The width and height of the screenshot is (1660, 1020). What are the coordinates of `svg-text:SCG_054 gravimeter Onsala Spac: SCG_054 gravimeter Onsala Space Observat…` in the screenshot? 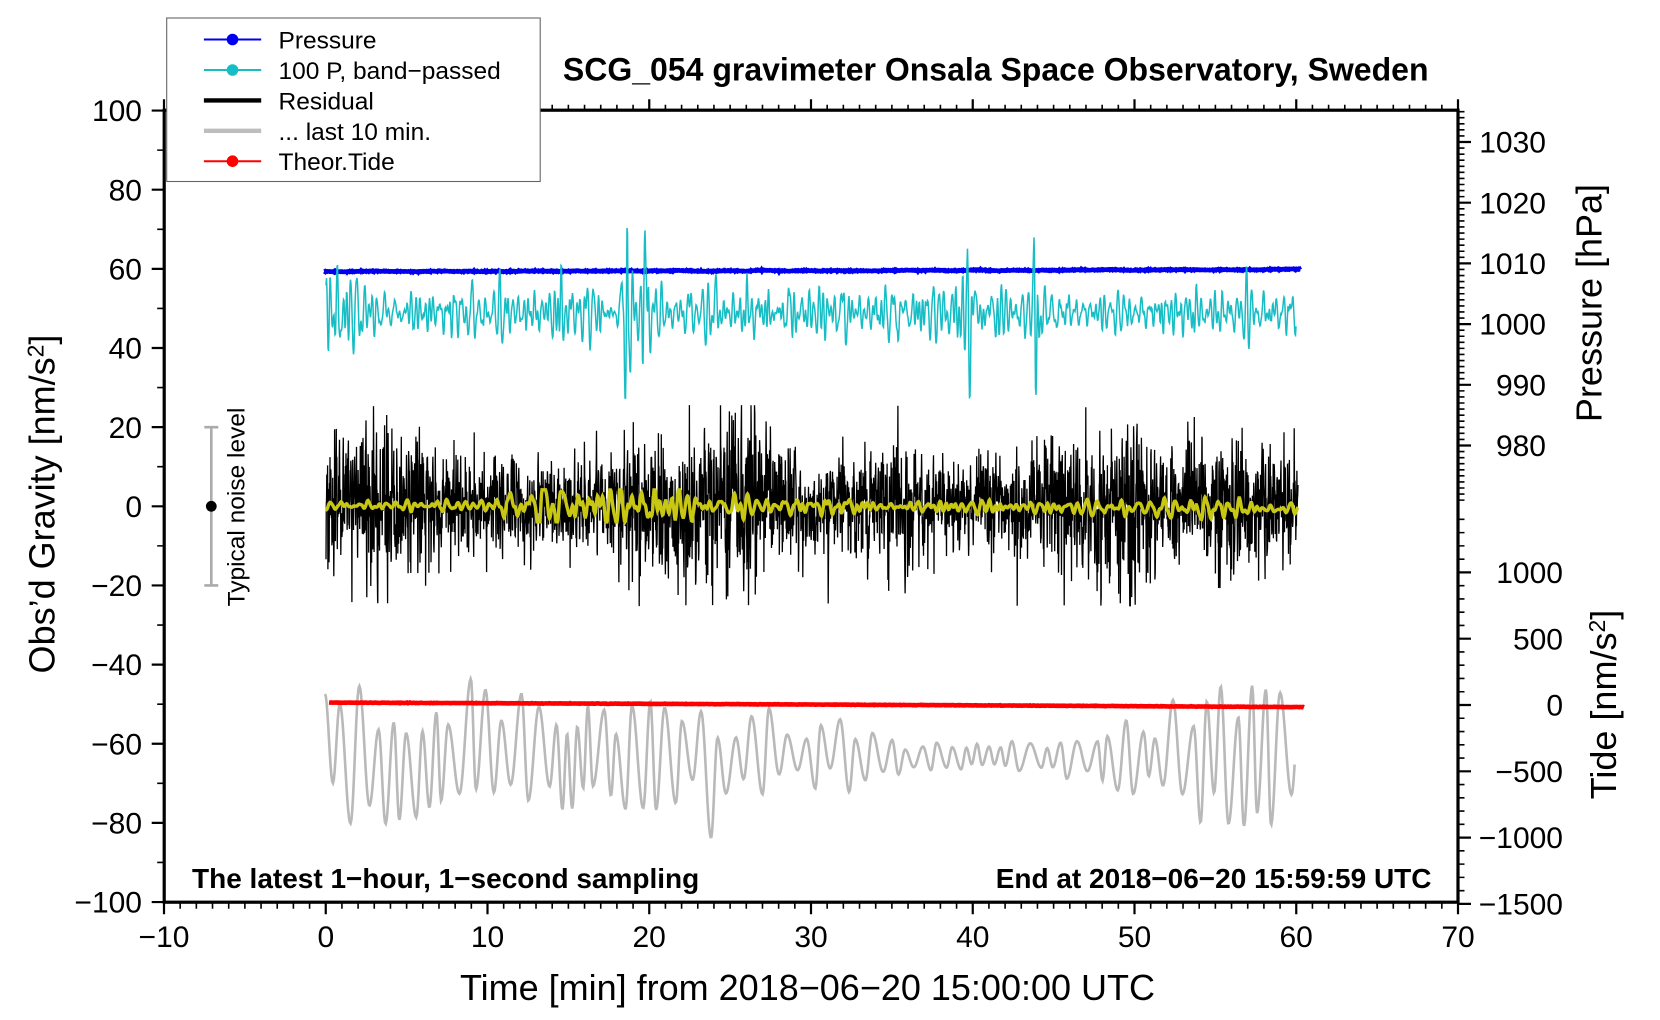 It's located at (996, 70).